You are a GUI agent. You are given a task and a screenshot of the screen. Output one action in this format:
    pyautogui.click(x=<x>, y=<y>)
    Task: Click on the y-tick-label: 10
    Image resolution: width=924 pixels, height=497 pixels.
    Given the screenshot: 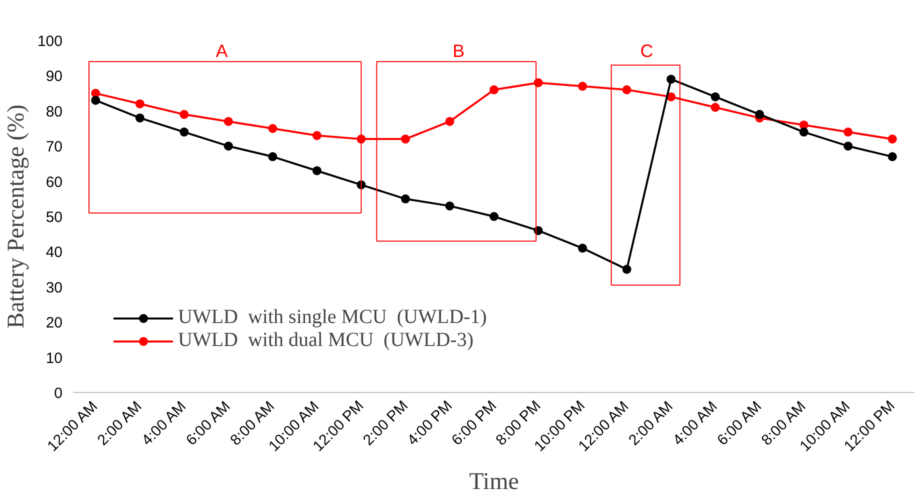 What is the action you would take?
    pyautogui.click(x=54, y=358)
    